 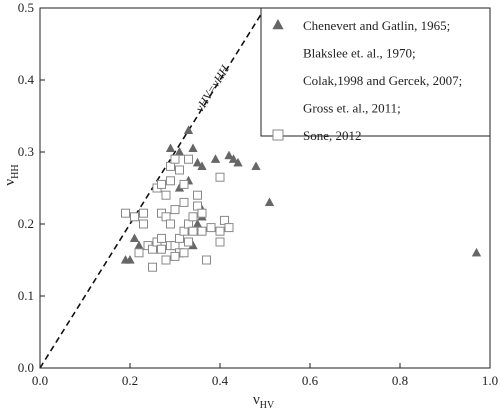 What do you see at coordinates (352, 108) in the screenshot?
I see `legend-entry: Gross et. al., 2011;` at bounding box center [352, 108].